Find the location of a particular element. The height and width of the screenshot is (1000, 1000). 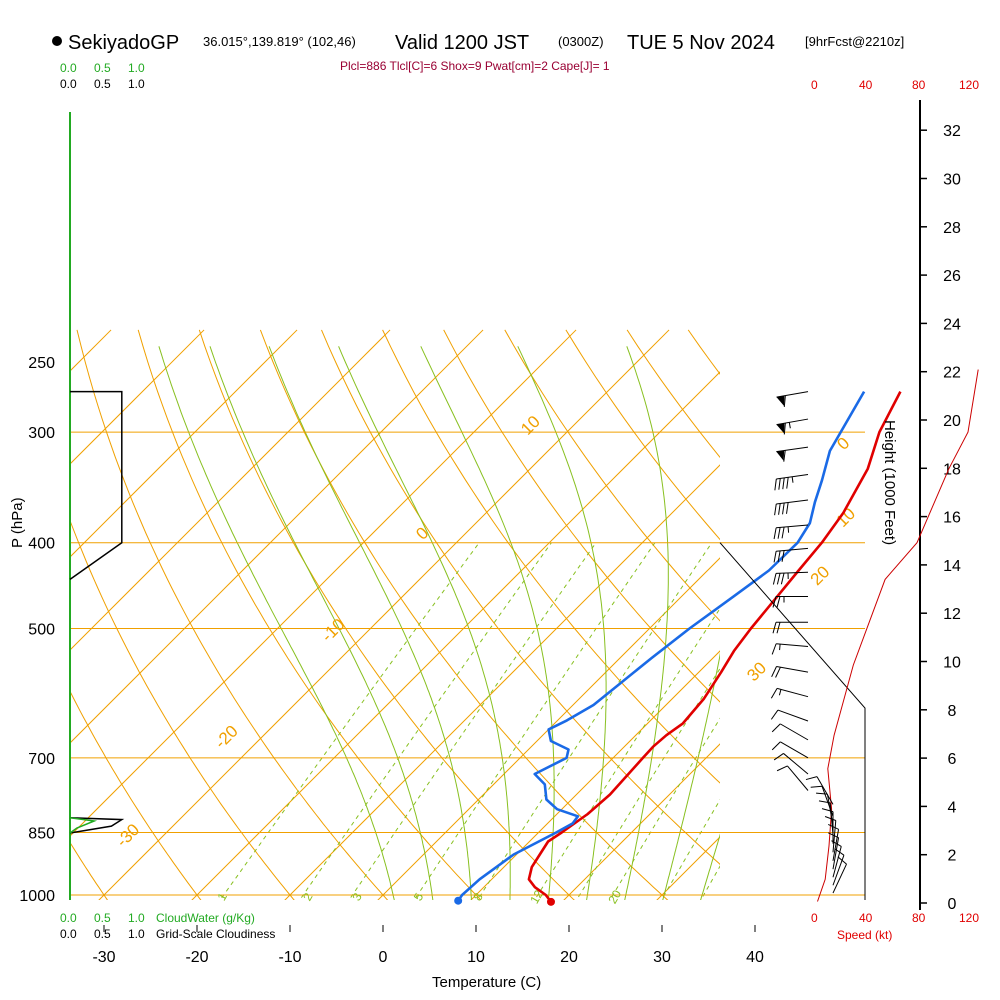

height-tick-label: 24 is located at coordinates (952, 324).